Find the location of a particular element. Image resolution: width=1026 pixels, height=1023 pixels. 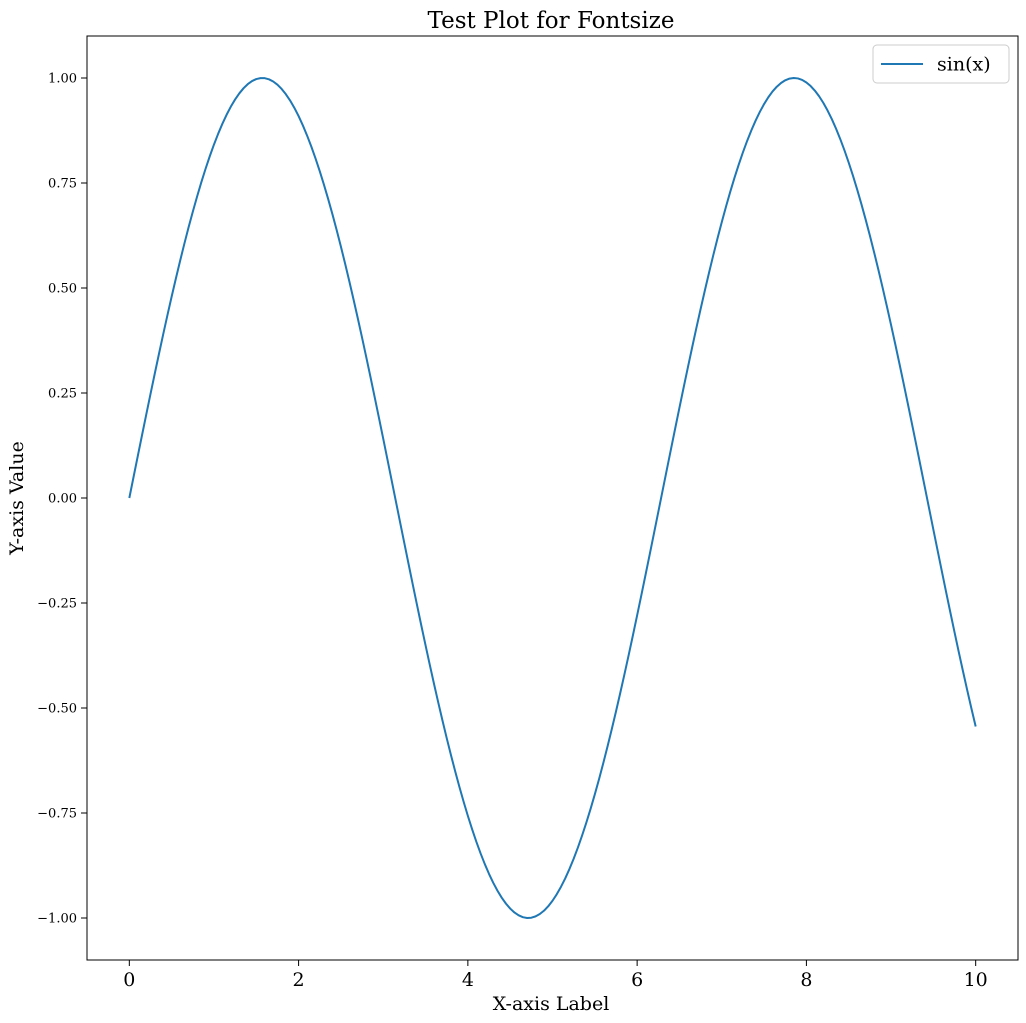

x-tick-label: 10 is located at coordinates (976, 980).